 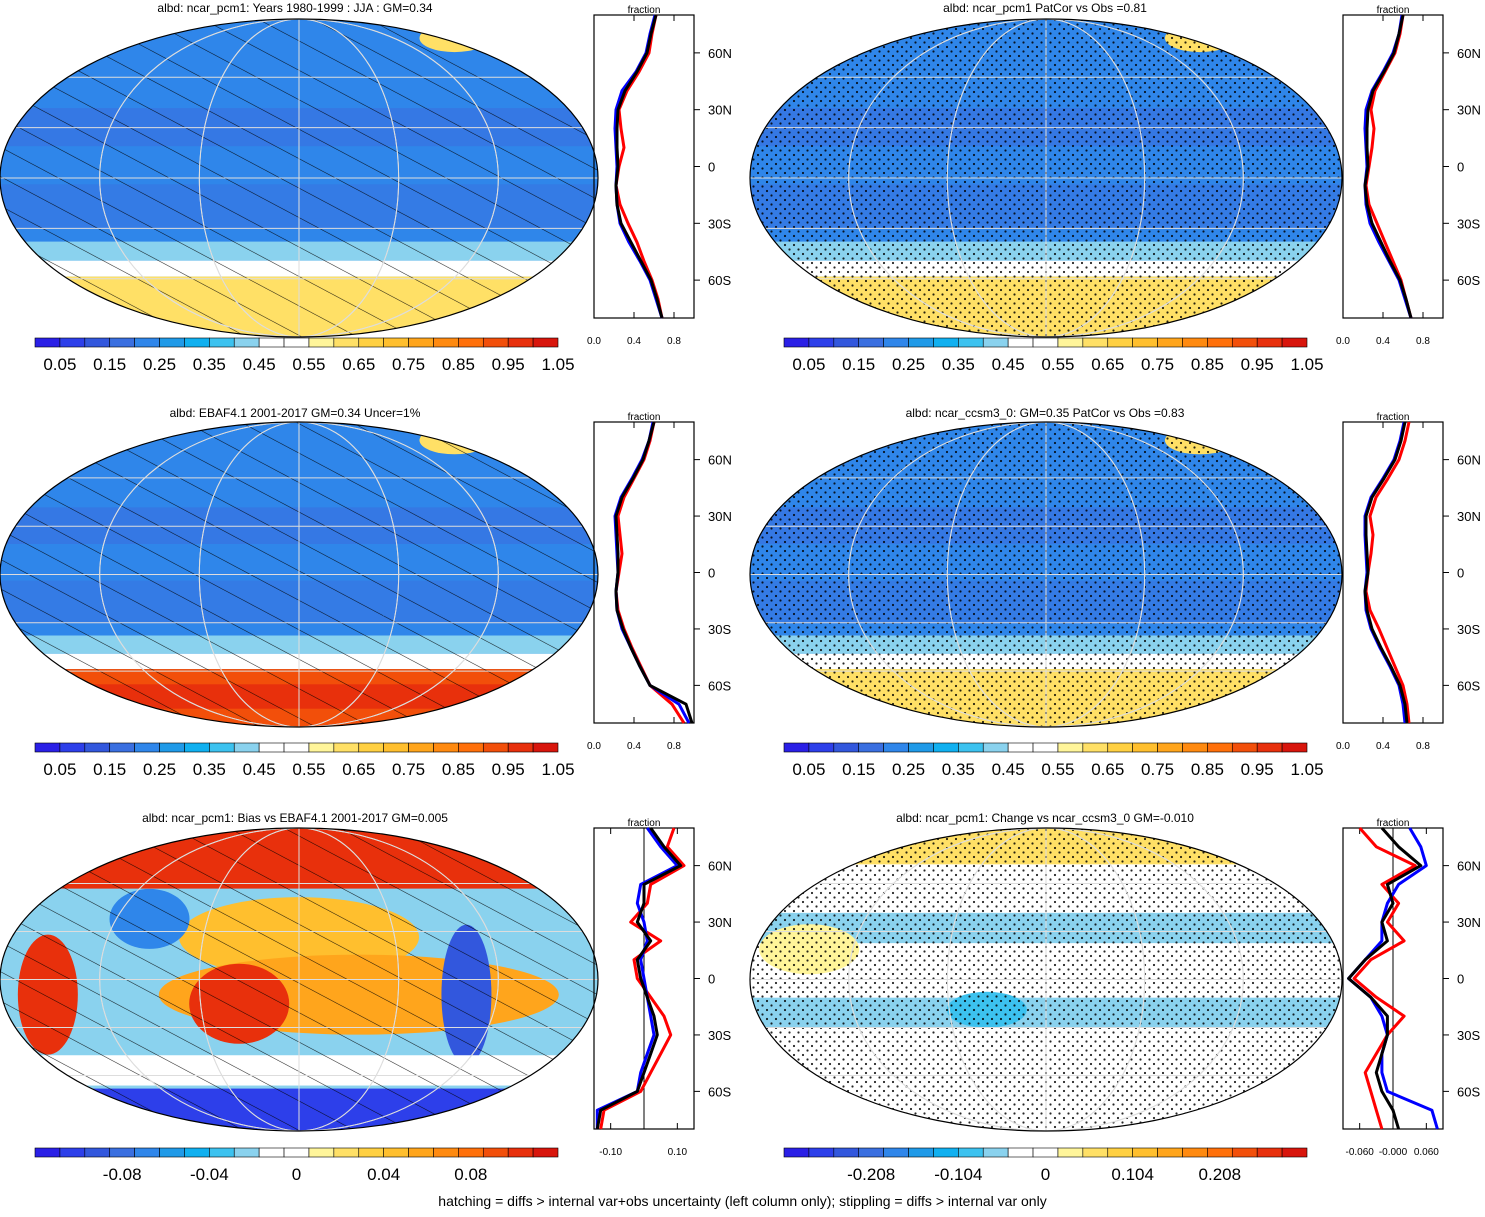 I want to click on colorbar-label: 0.15, so click(x=109, y=769).